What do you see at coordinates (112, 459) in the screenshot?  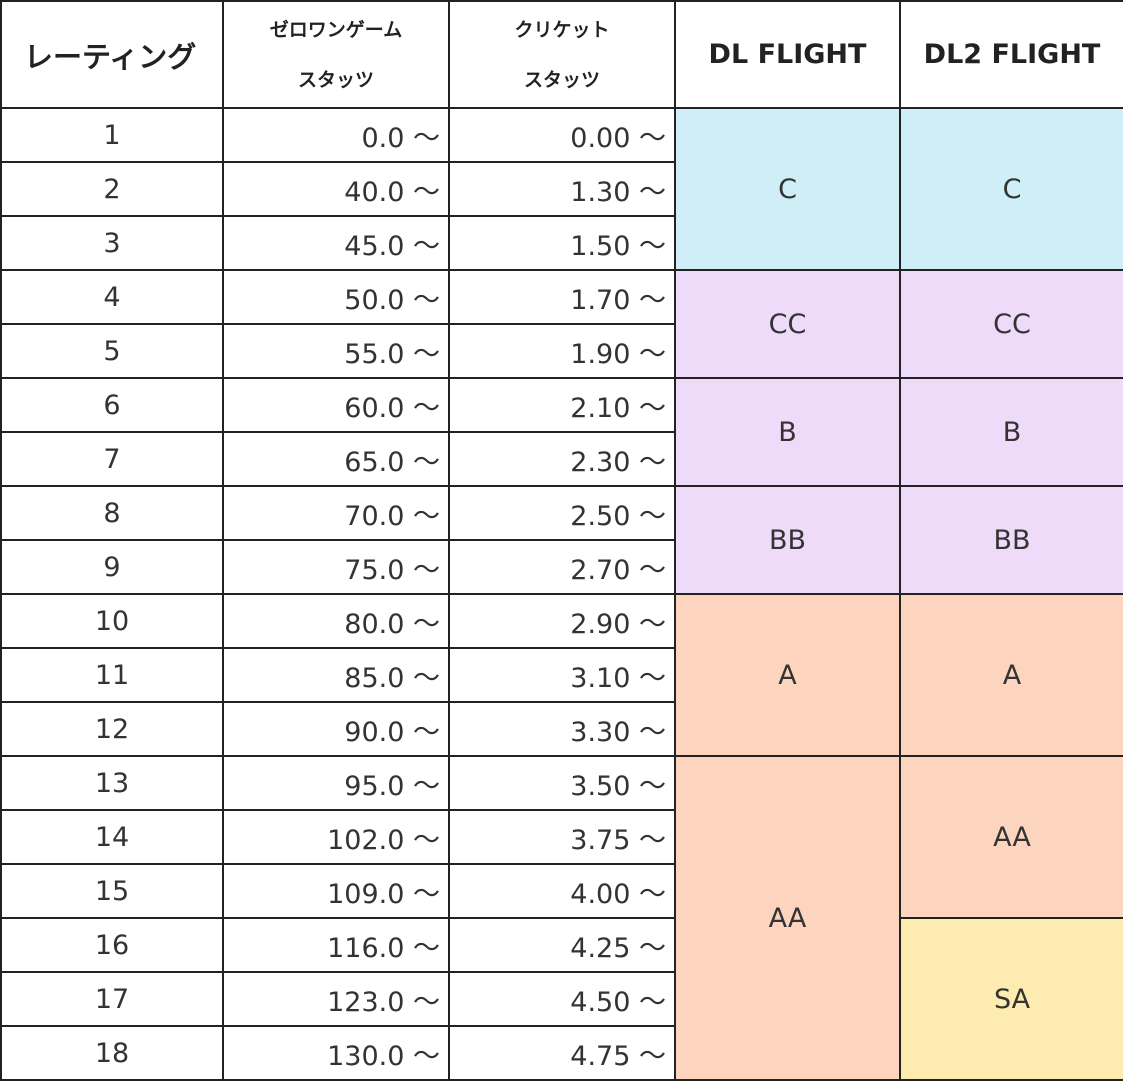 I see `rating-cell: 7` at bounding box center [112, 459].